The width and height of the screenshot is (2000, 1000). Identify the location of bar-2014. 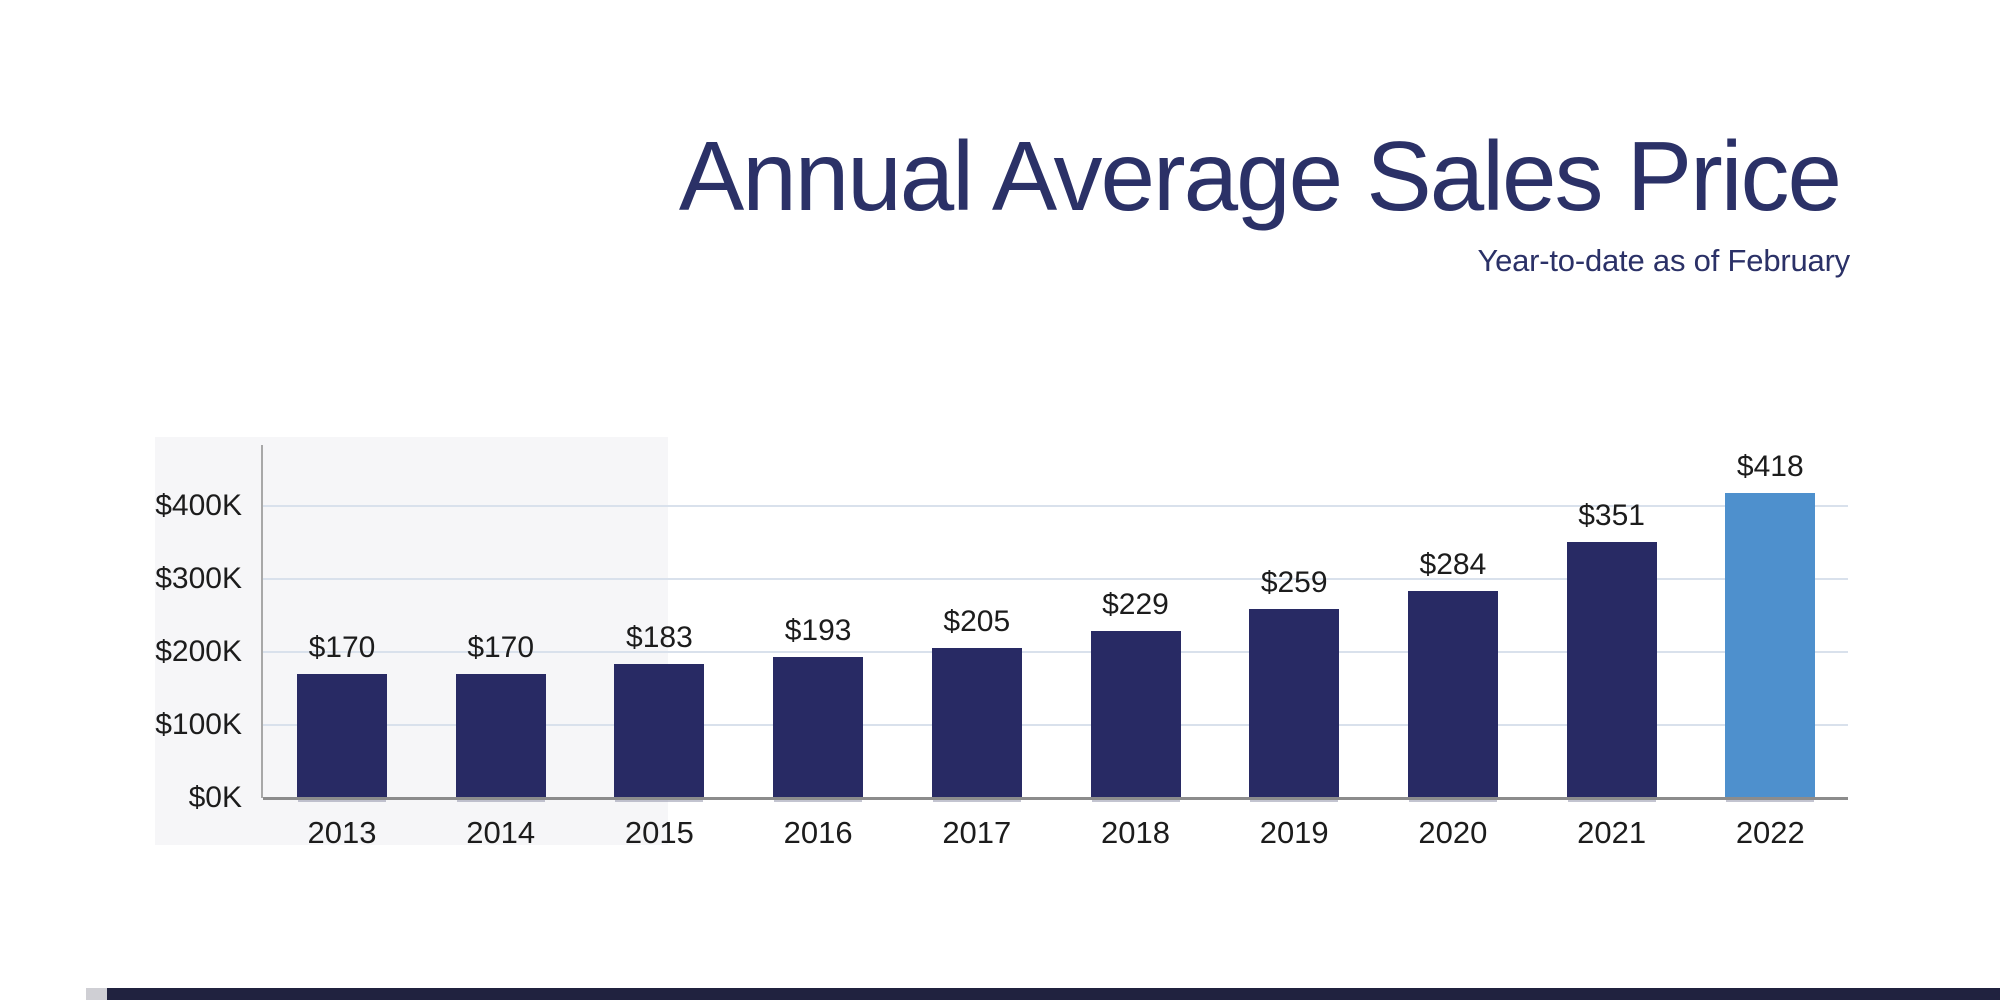
(500, 735).